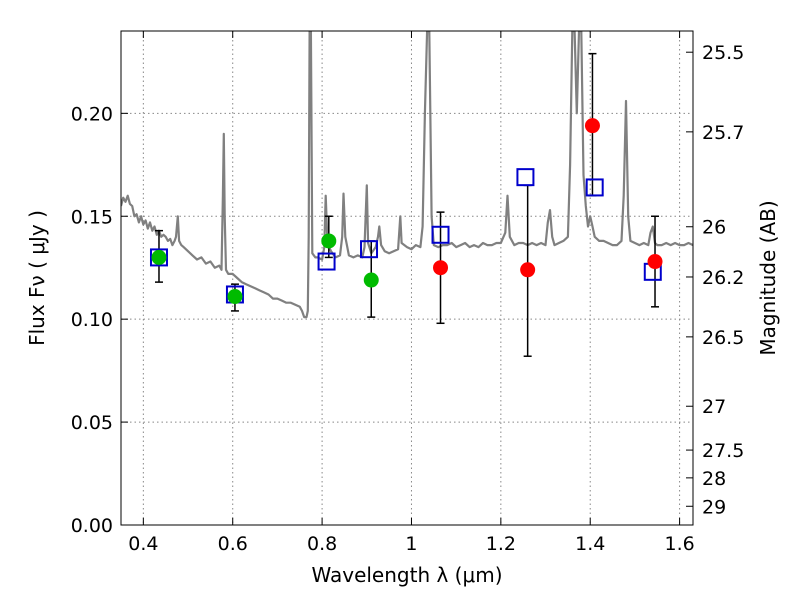 The height and width of the screenshot is (605, 800). Describe the element at coordinates (92, 423) in the screenshot. I see `y-tick-label: 0.05` at that location.